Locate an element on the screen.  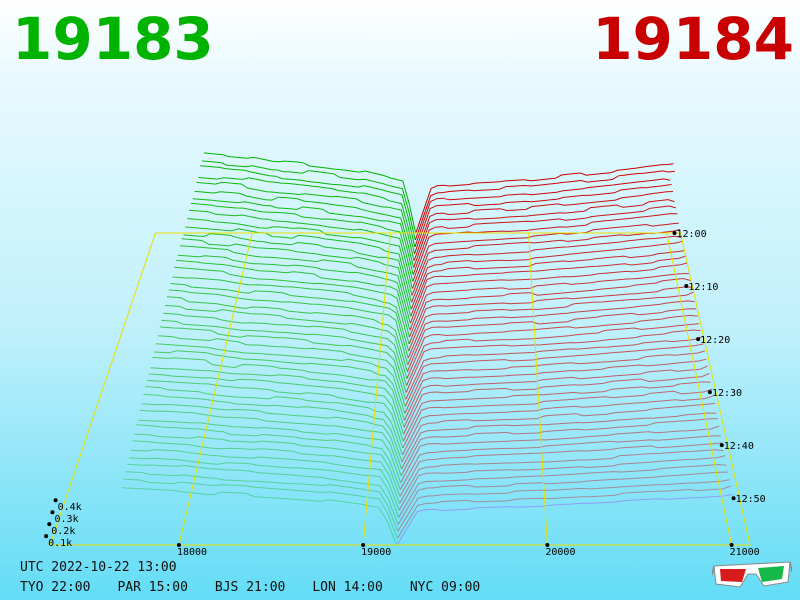
ask-price: 19184 is located at coordinates (693, 39).